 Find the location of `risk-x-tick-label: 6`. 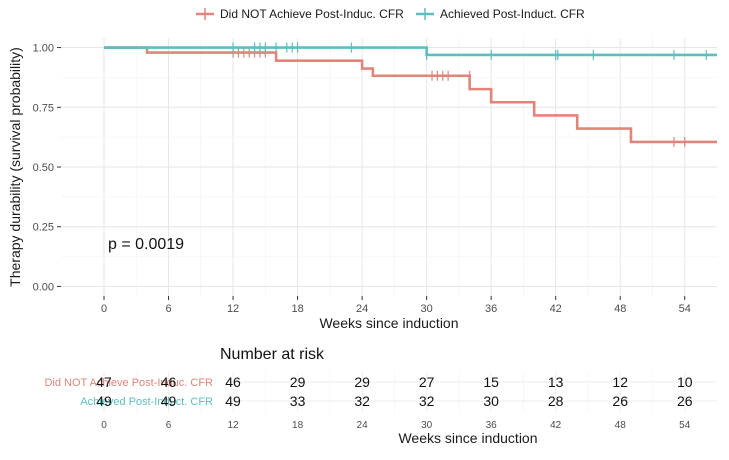

risk-x-tick-label: 6 is located at coordinates (169, 425).